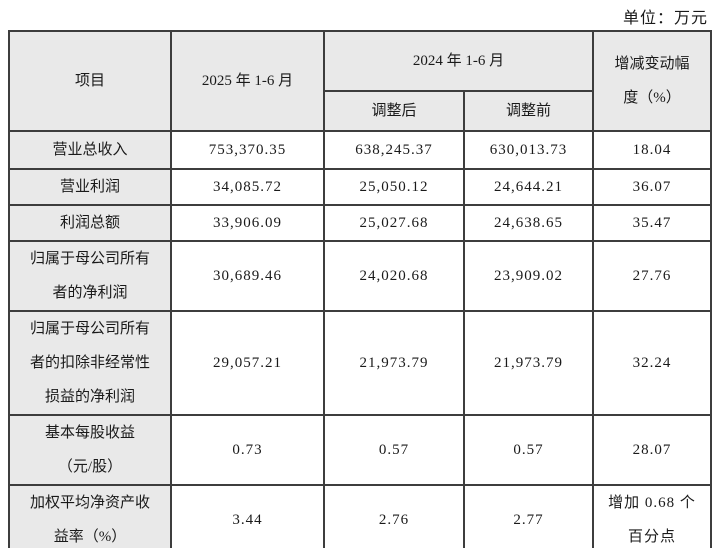  I want to click on value-change: 36.07, so click(652, 187).